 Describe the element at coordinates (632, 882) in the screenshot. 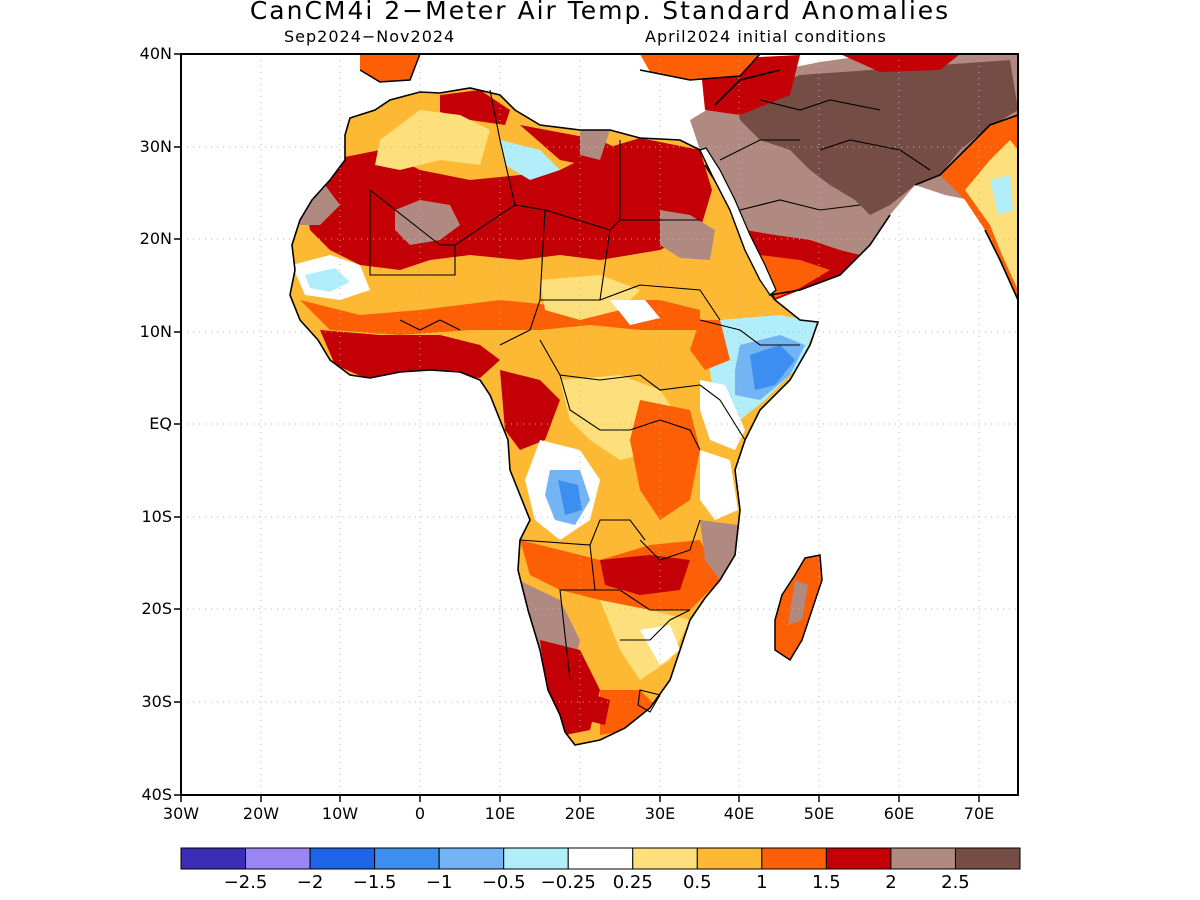

I see `colorbar-label: 0.25` at that location.